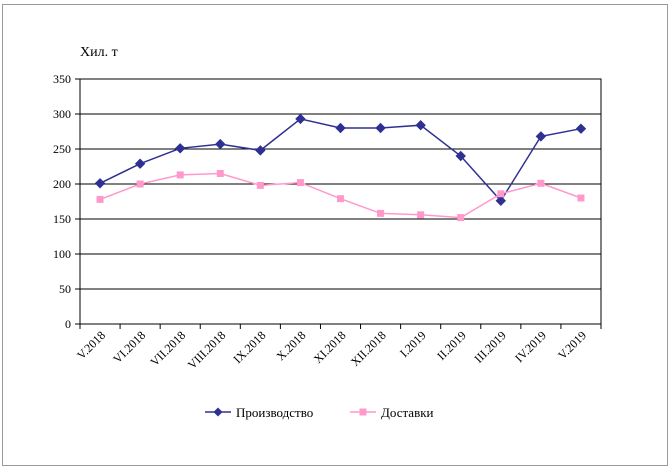 The width and height of the screenshot is (671, 469). What do you see at coordinates (91, 345) in the screenshot?
I see `x-tick-label: V.2018` at bounding box center [91, 345].